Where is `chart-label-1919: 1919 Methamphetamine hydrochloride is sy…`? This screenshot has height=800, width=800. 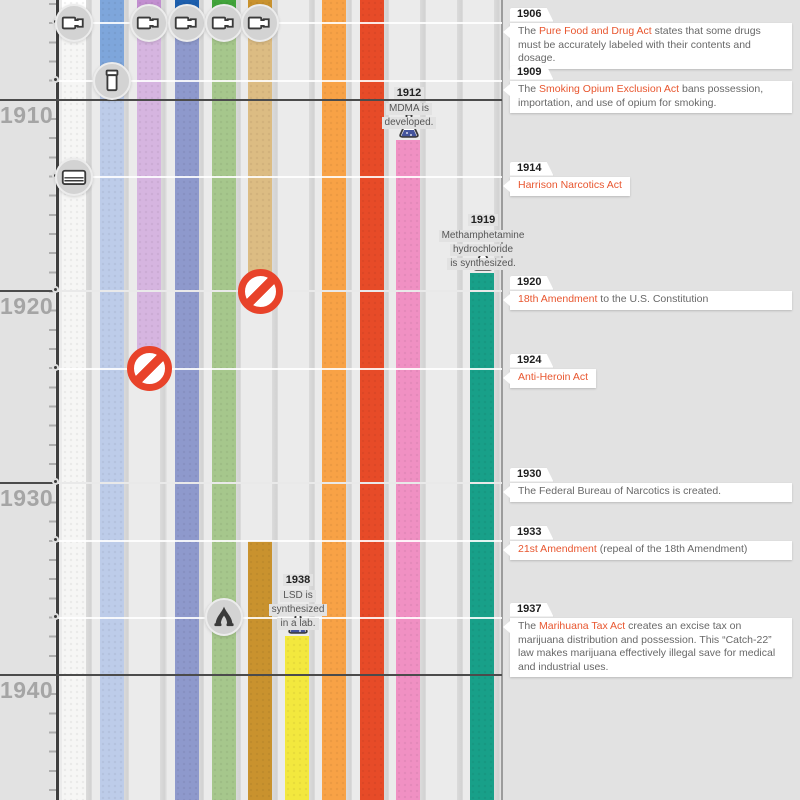
chart-label-1919: 1919 Methamphetamine hydrochloride is sy… is located at coordinates (483, 240).